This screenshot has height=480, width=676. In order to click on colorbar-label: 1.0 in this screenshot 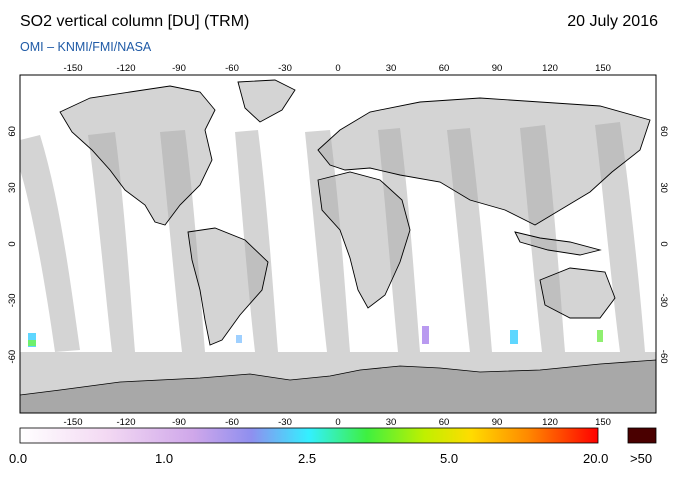, I will do `click(164, 458)`.